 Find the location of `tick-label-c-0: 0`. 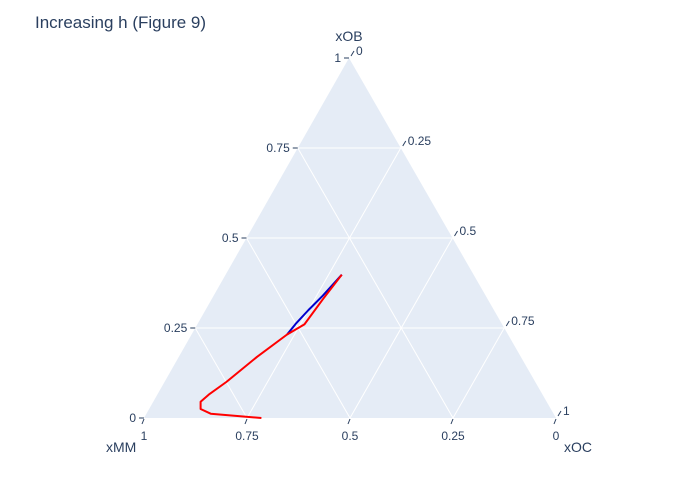

tick-label-c-0: 0 is located at coordinates (359, 51).